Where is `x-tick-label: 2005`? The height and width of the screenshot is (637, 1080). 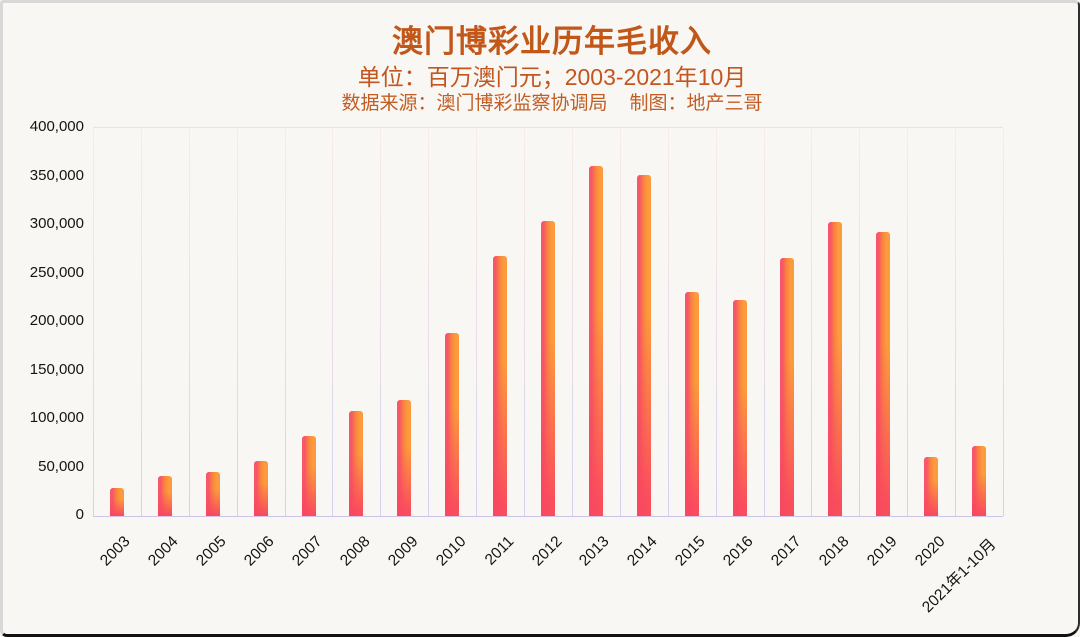 x-tick-label: 2005 is located at coordinates (211, 551).